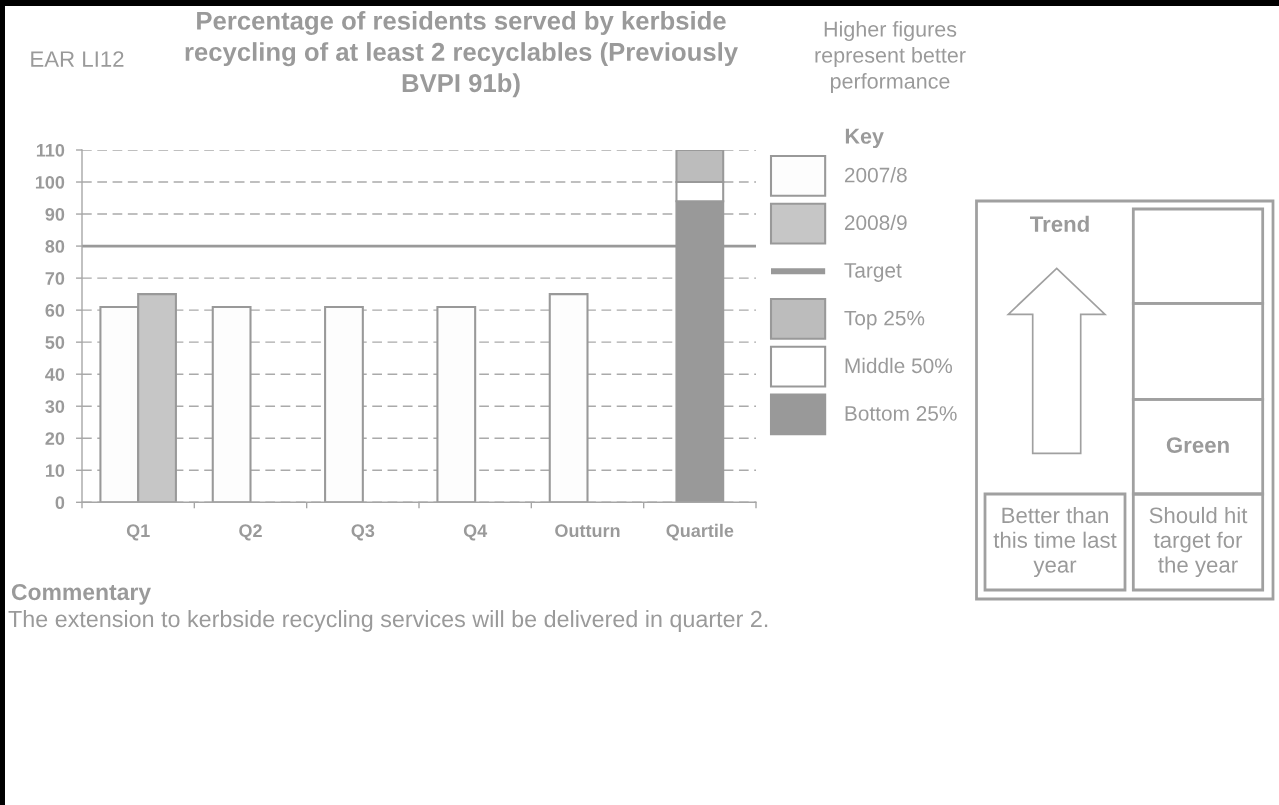 This screenshot has height=805, width=1279. What do you see at coordinates (55, 470) in the screenshot?
I see `y-tick-label: 10` at bounding box center [55, 470].